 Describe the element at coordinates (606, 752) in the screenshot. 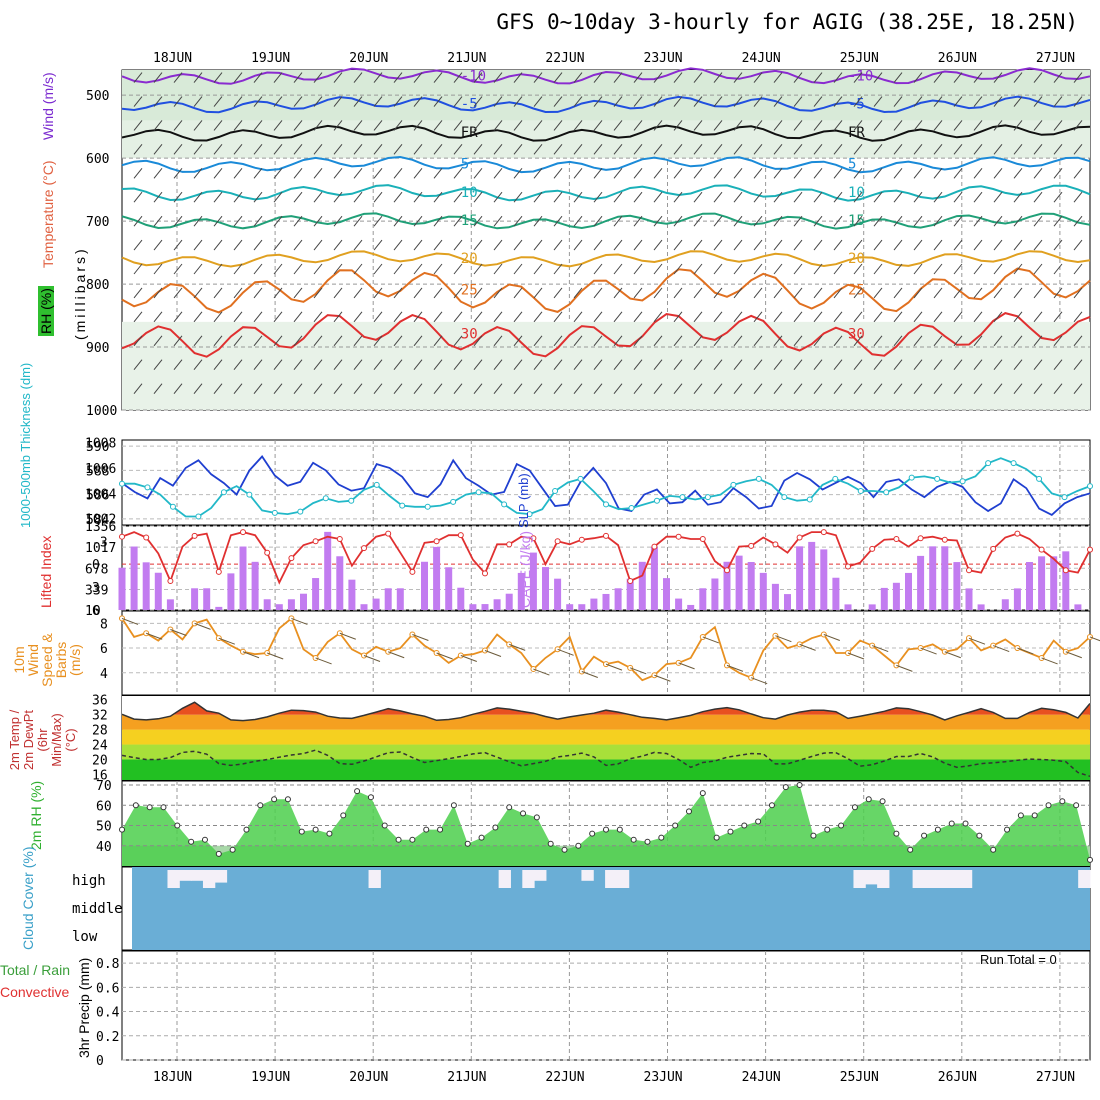

I see `temp-band` at that location.